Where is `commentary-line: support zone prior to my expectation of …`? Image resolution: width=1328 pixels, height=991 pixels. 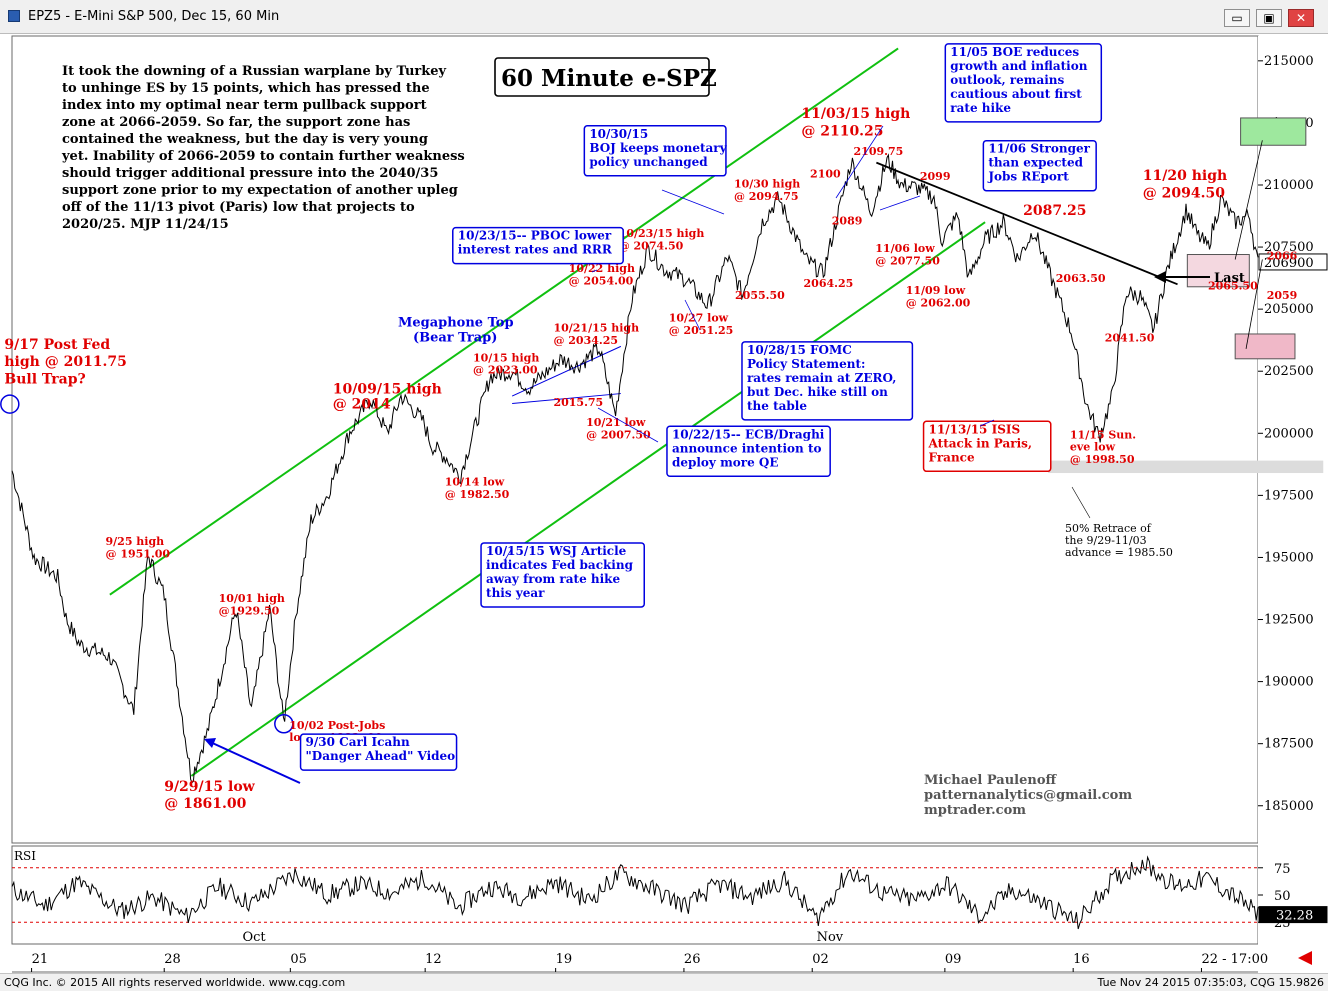
commentary-line: support zone prior to my expectation of … is located at coordinates (260, 190).